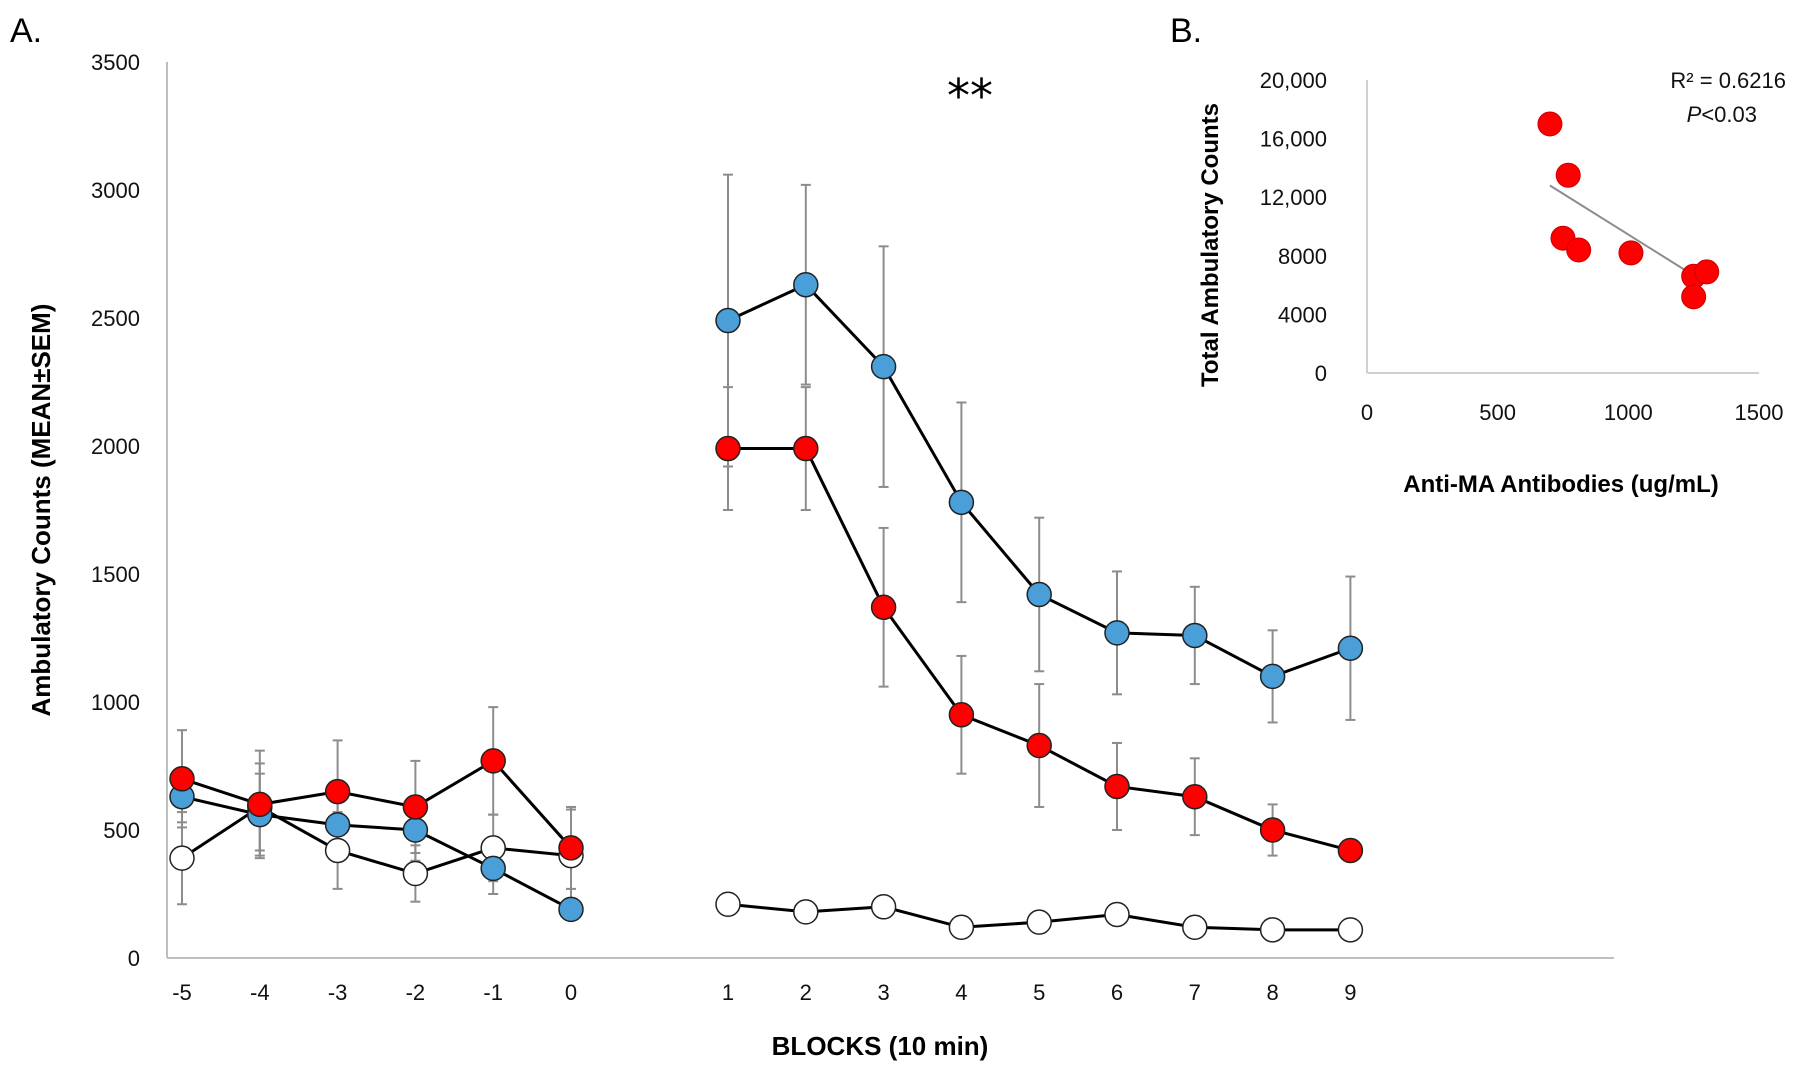  What do you see at coordinates (1039, 992) in the screenshot?
I see `x-tick-label: 5` at bounding box center [1039, 992].